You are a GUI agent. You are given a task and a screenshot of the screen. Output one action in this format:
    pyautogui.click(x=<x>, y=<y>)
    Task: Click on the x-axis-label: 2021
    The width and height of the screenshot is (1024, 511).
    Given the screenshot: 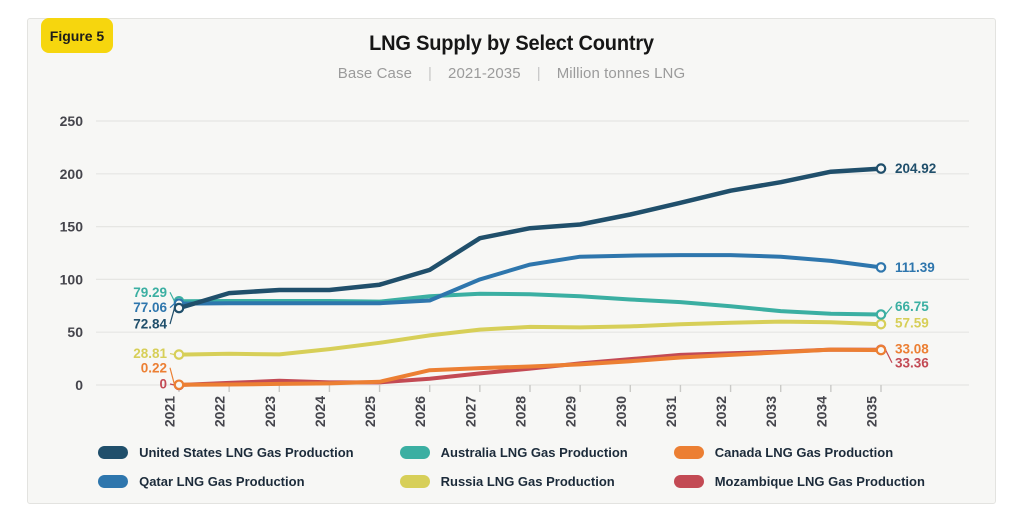 What is the action you would take?
    pyautogui.click(x=170, y=411)
    